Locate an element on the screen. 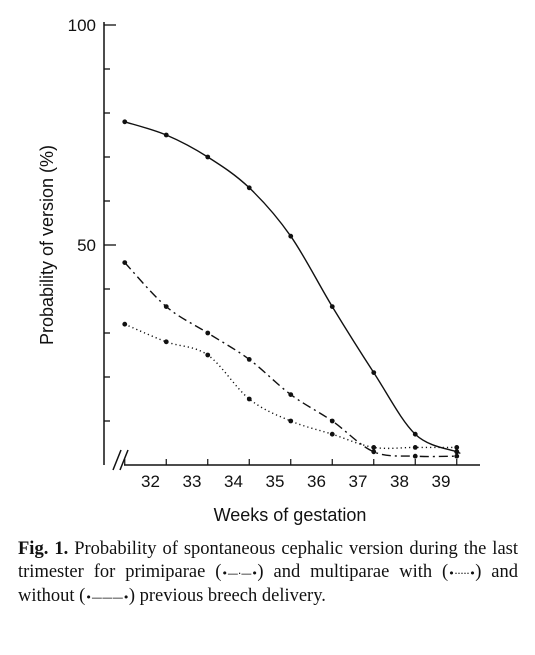 This screenshot has width=535, height=655. x-axis: 32 33 34 35 36 37 38 39 Weeks of gestation is located at coordinates (302, 492).